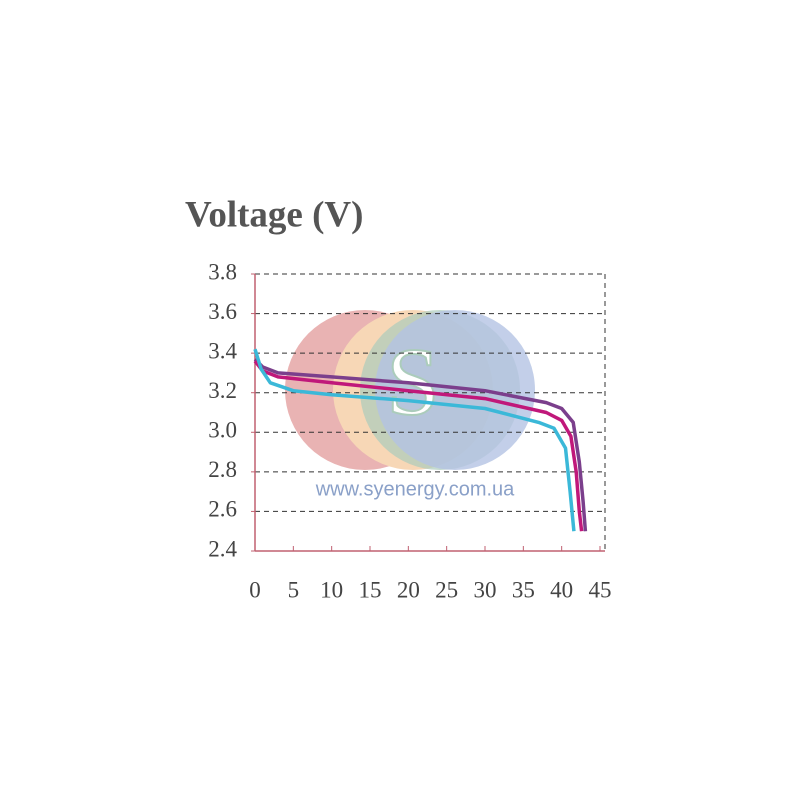 Image resolution: width=800 pixels, height=800 pixels. Describe the element at coordinates (408, 589) in the screenshot. I see `x-tick-label: 20` at that location.